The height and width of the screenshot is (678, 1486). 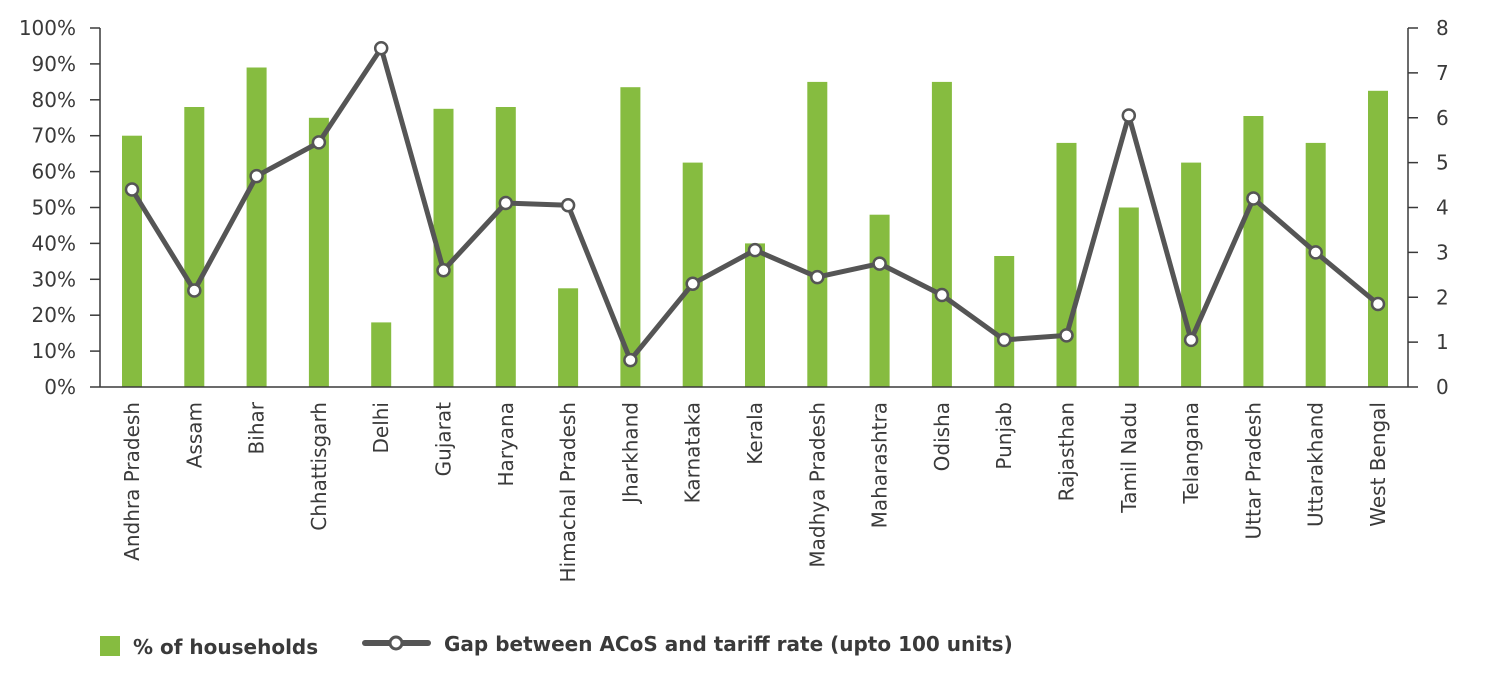 I want to click on gap-point-madhya-pradesh, so click(x=817, y=277).